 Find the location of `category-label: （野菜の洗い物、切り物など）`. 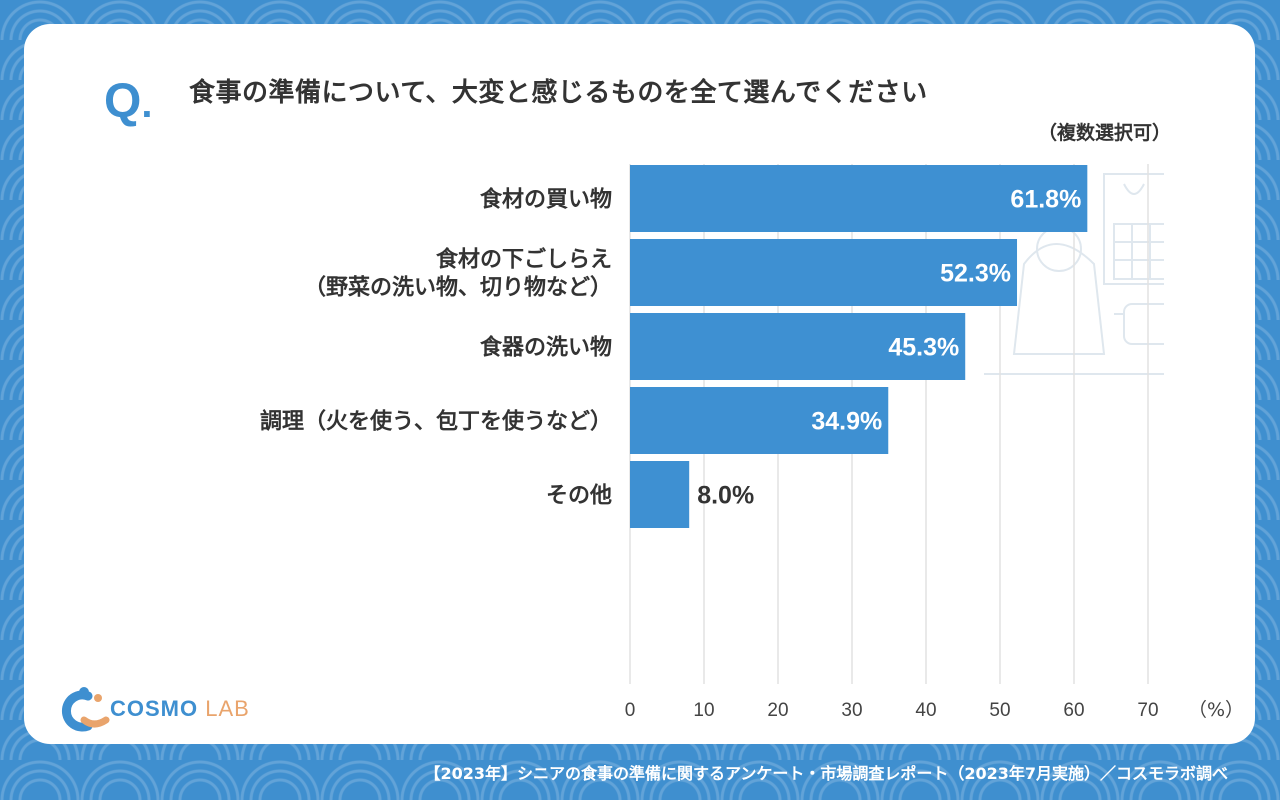

category-label: （野菜の洗い物、切り物など） is located at coordinates (458, 288).